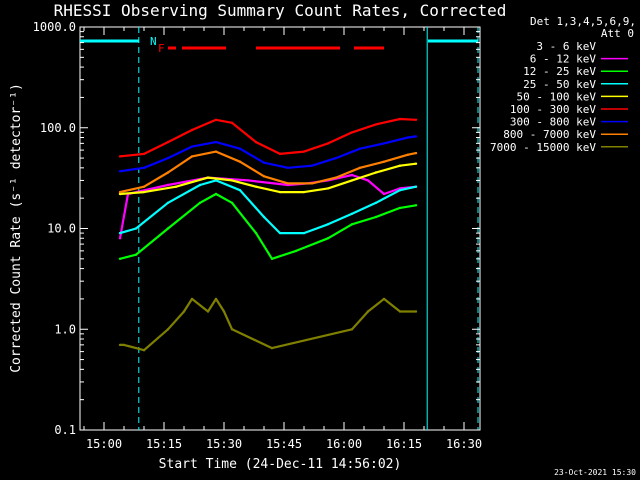 The width and height of the screenshot is (640, 480). Describe the element at coordinates (557, 96) in the screenshot. I see `legend-label-5: 50 - 100 keV` at that location.